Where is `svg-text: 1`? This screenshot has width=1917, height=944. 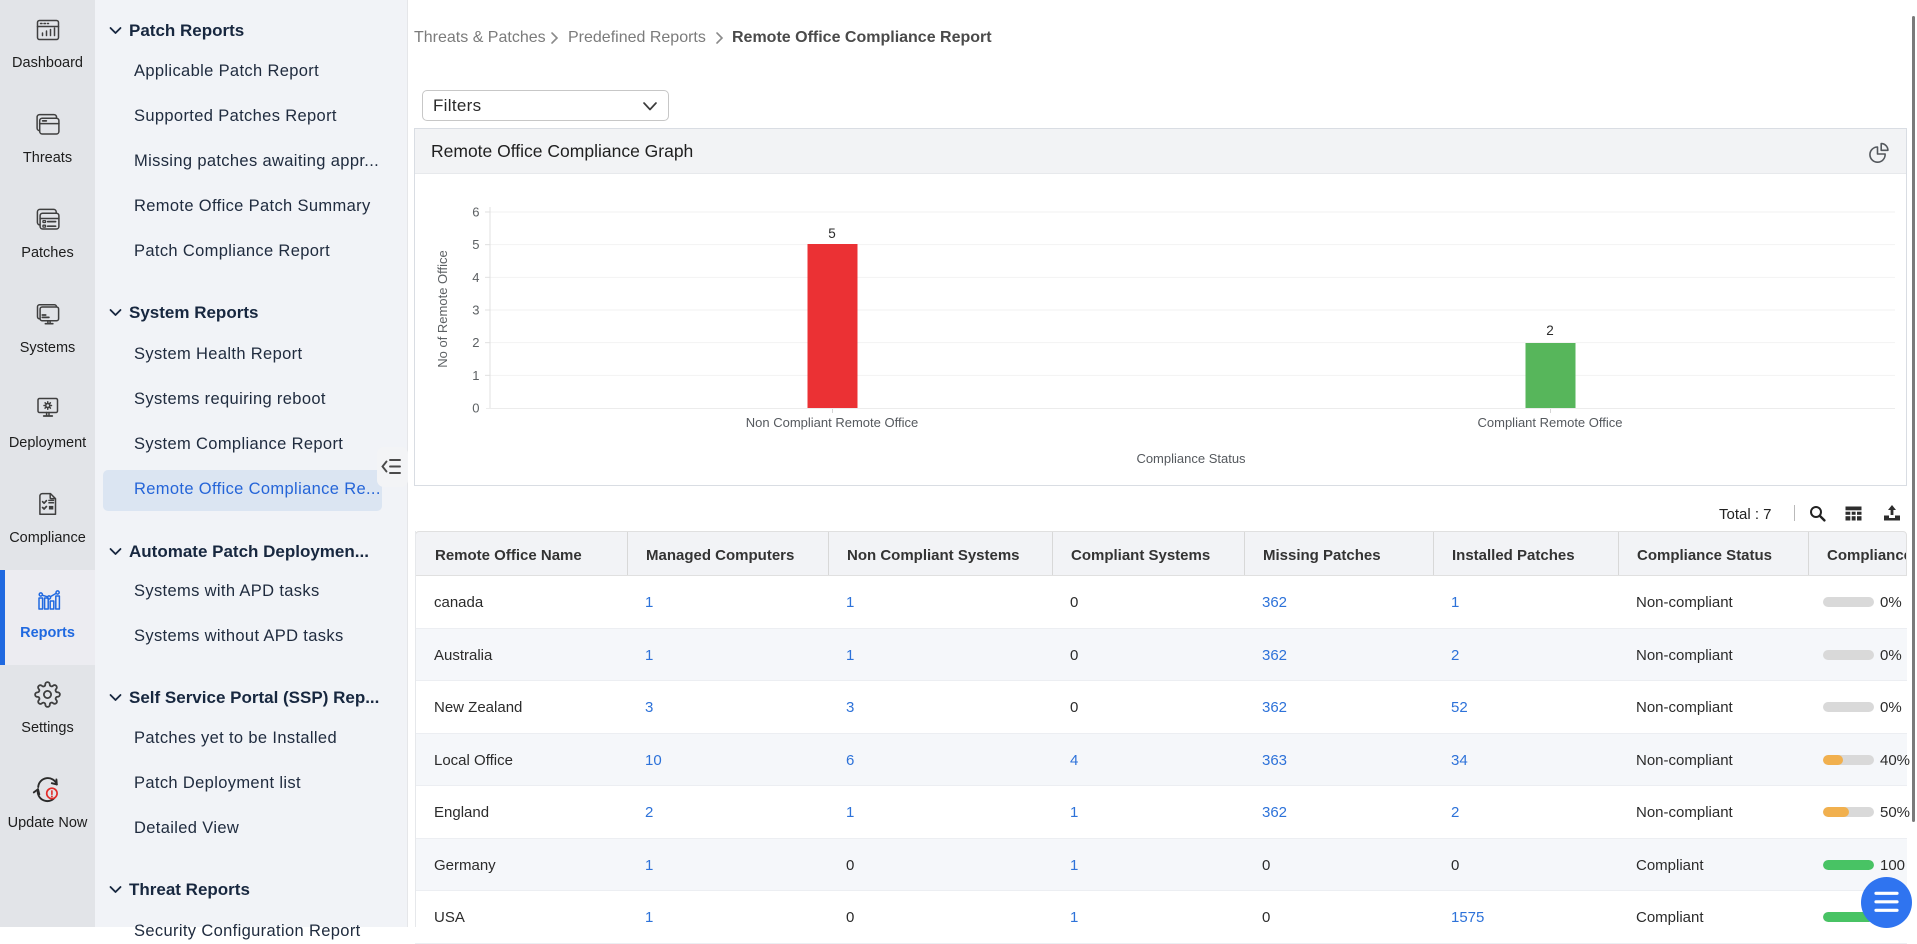
svg-text: 1 is located at coordinates (475, 375).